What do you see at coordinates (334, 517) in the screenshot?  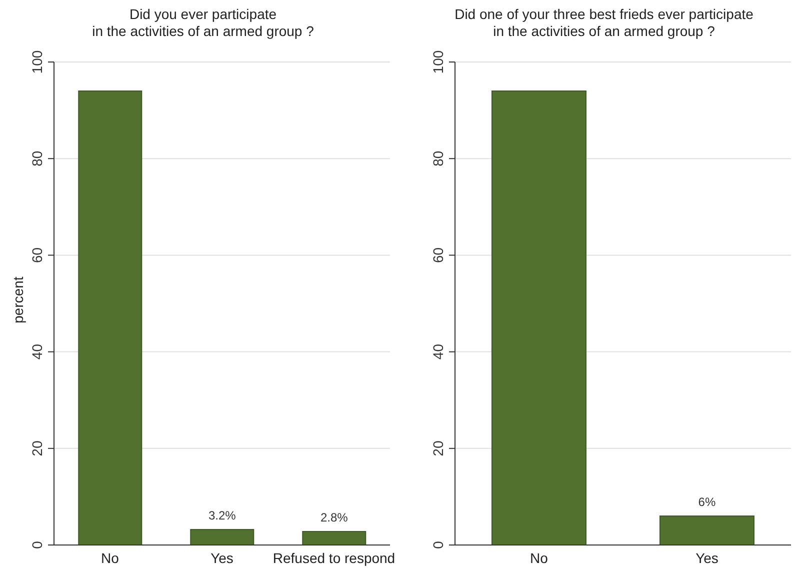 I see `data-label: 2.8%` at bounding box center [334, 517].